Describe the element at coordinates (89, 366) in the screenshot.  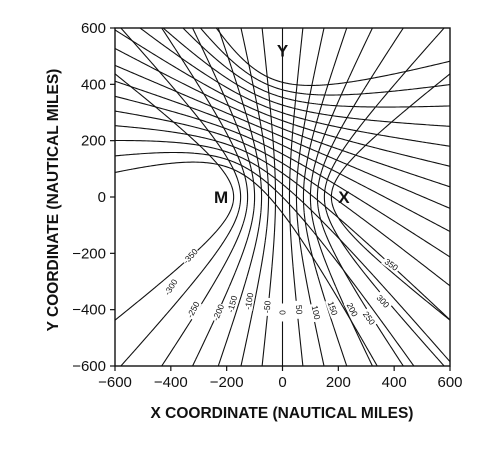
I see `y-tick-label: −600` at that location.